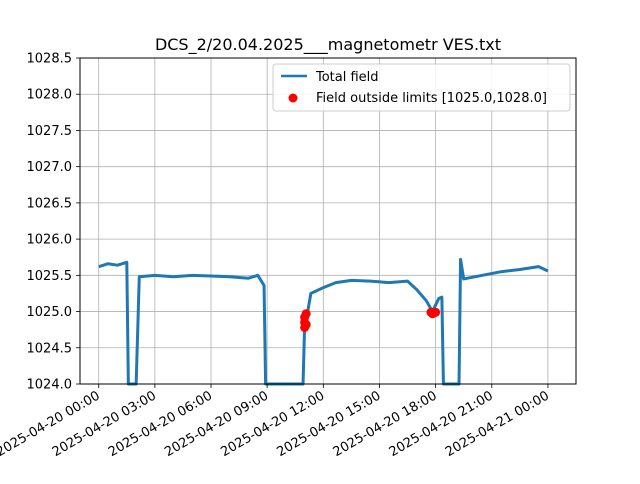 The image size is (640, 484). I want to click on legend-label-outliers: Field outside limits [1025.0,1028.0], so click(431, 98).